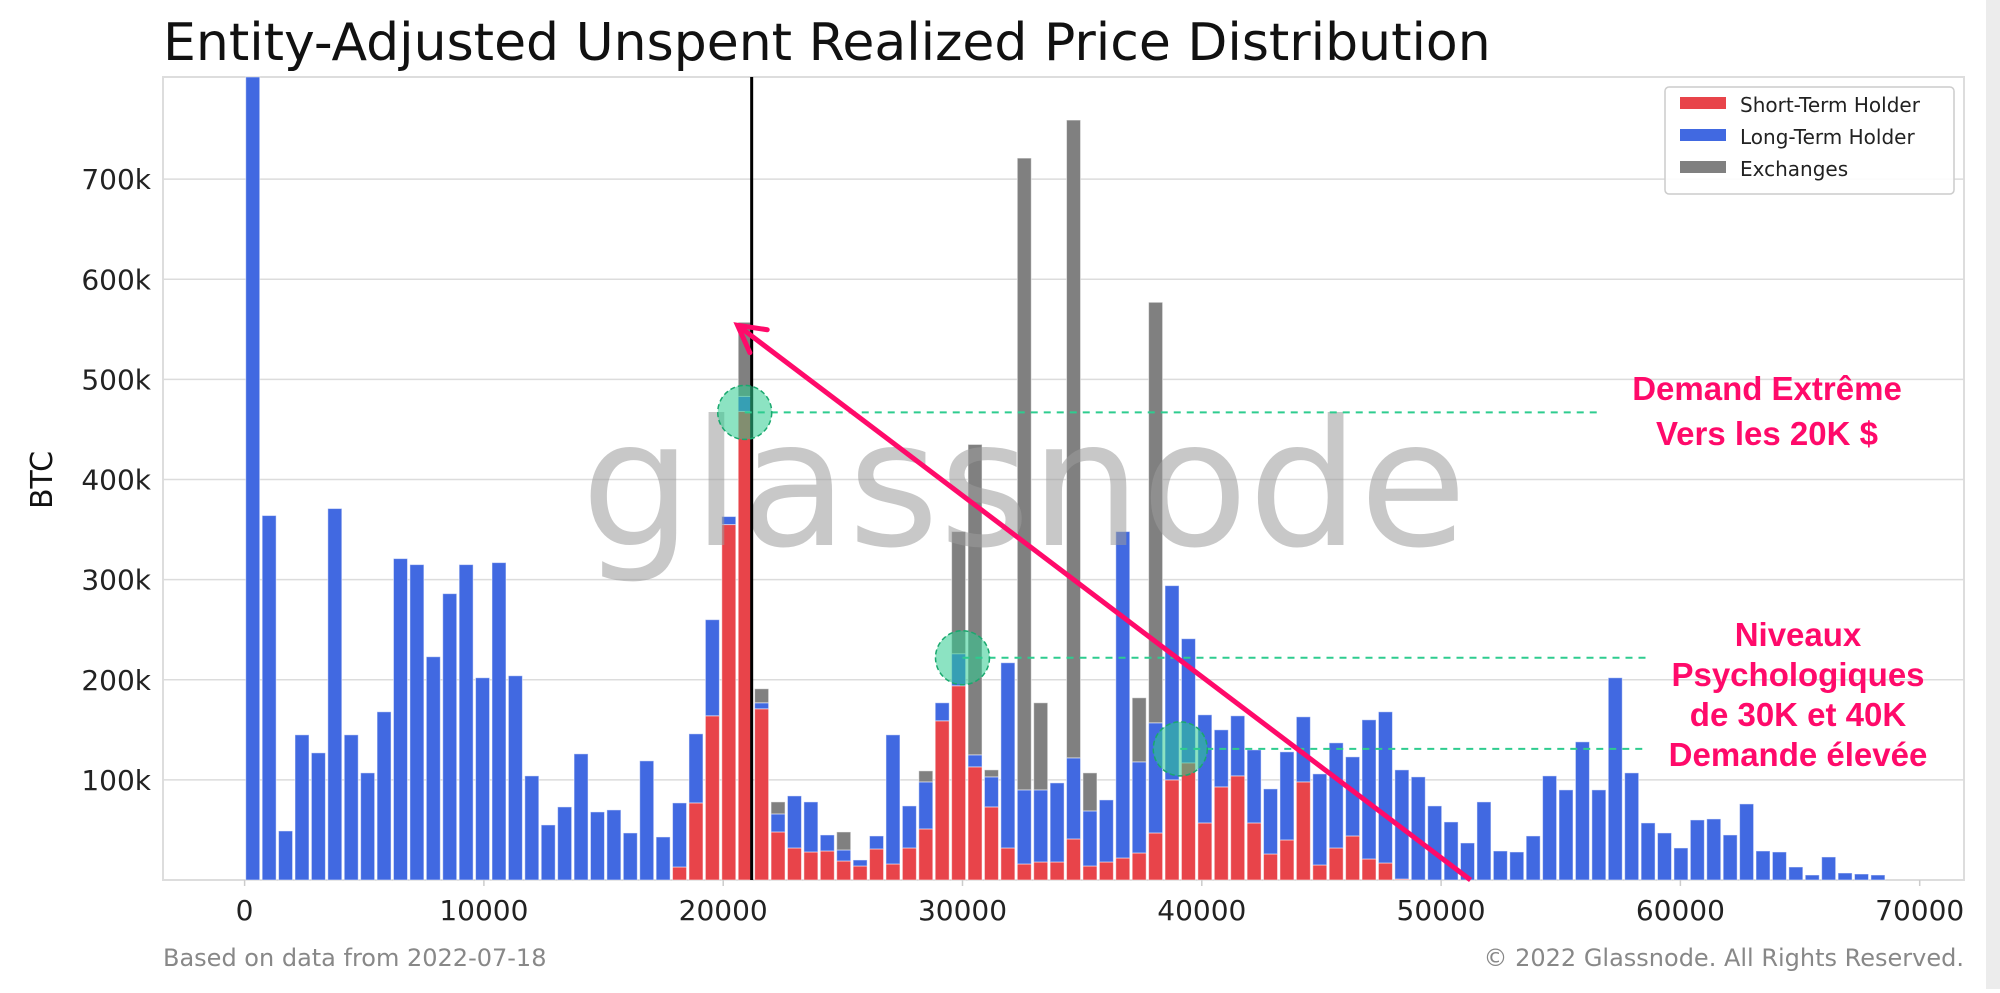 This screenshot has width=2000, height=993. I want to click on right-edge-border, so click(1993, 494).